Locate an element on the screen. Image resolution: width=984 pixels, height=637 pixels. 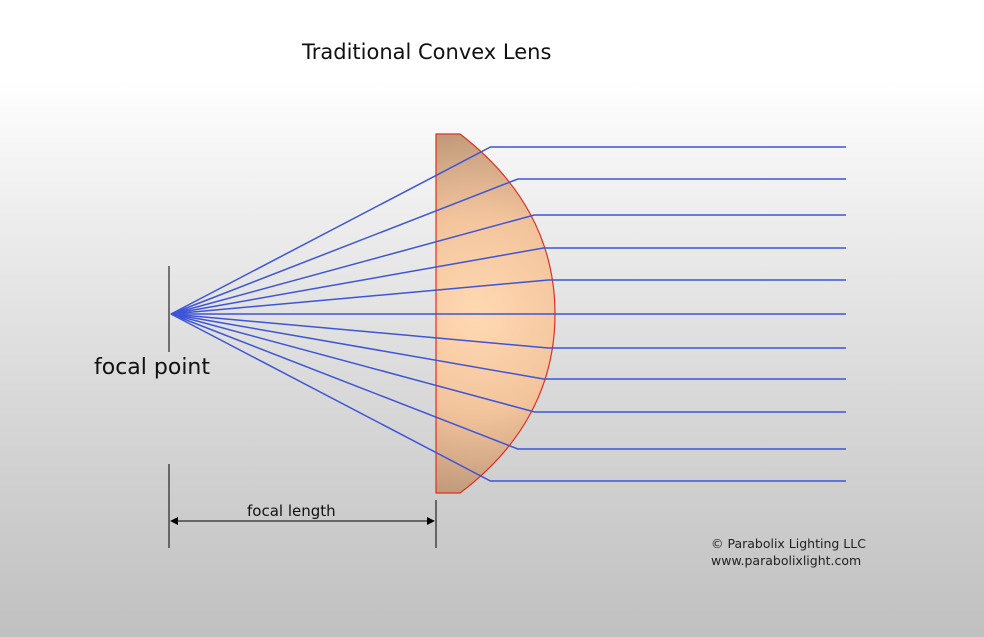
focal-point-label: focal point is located at coordinates (152, 367).